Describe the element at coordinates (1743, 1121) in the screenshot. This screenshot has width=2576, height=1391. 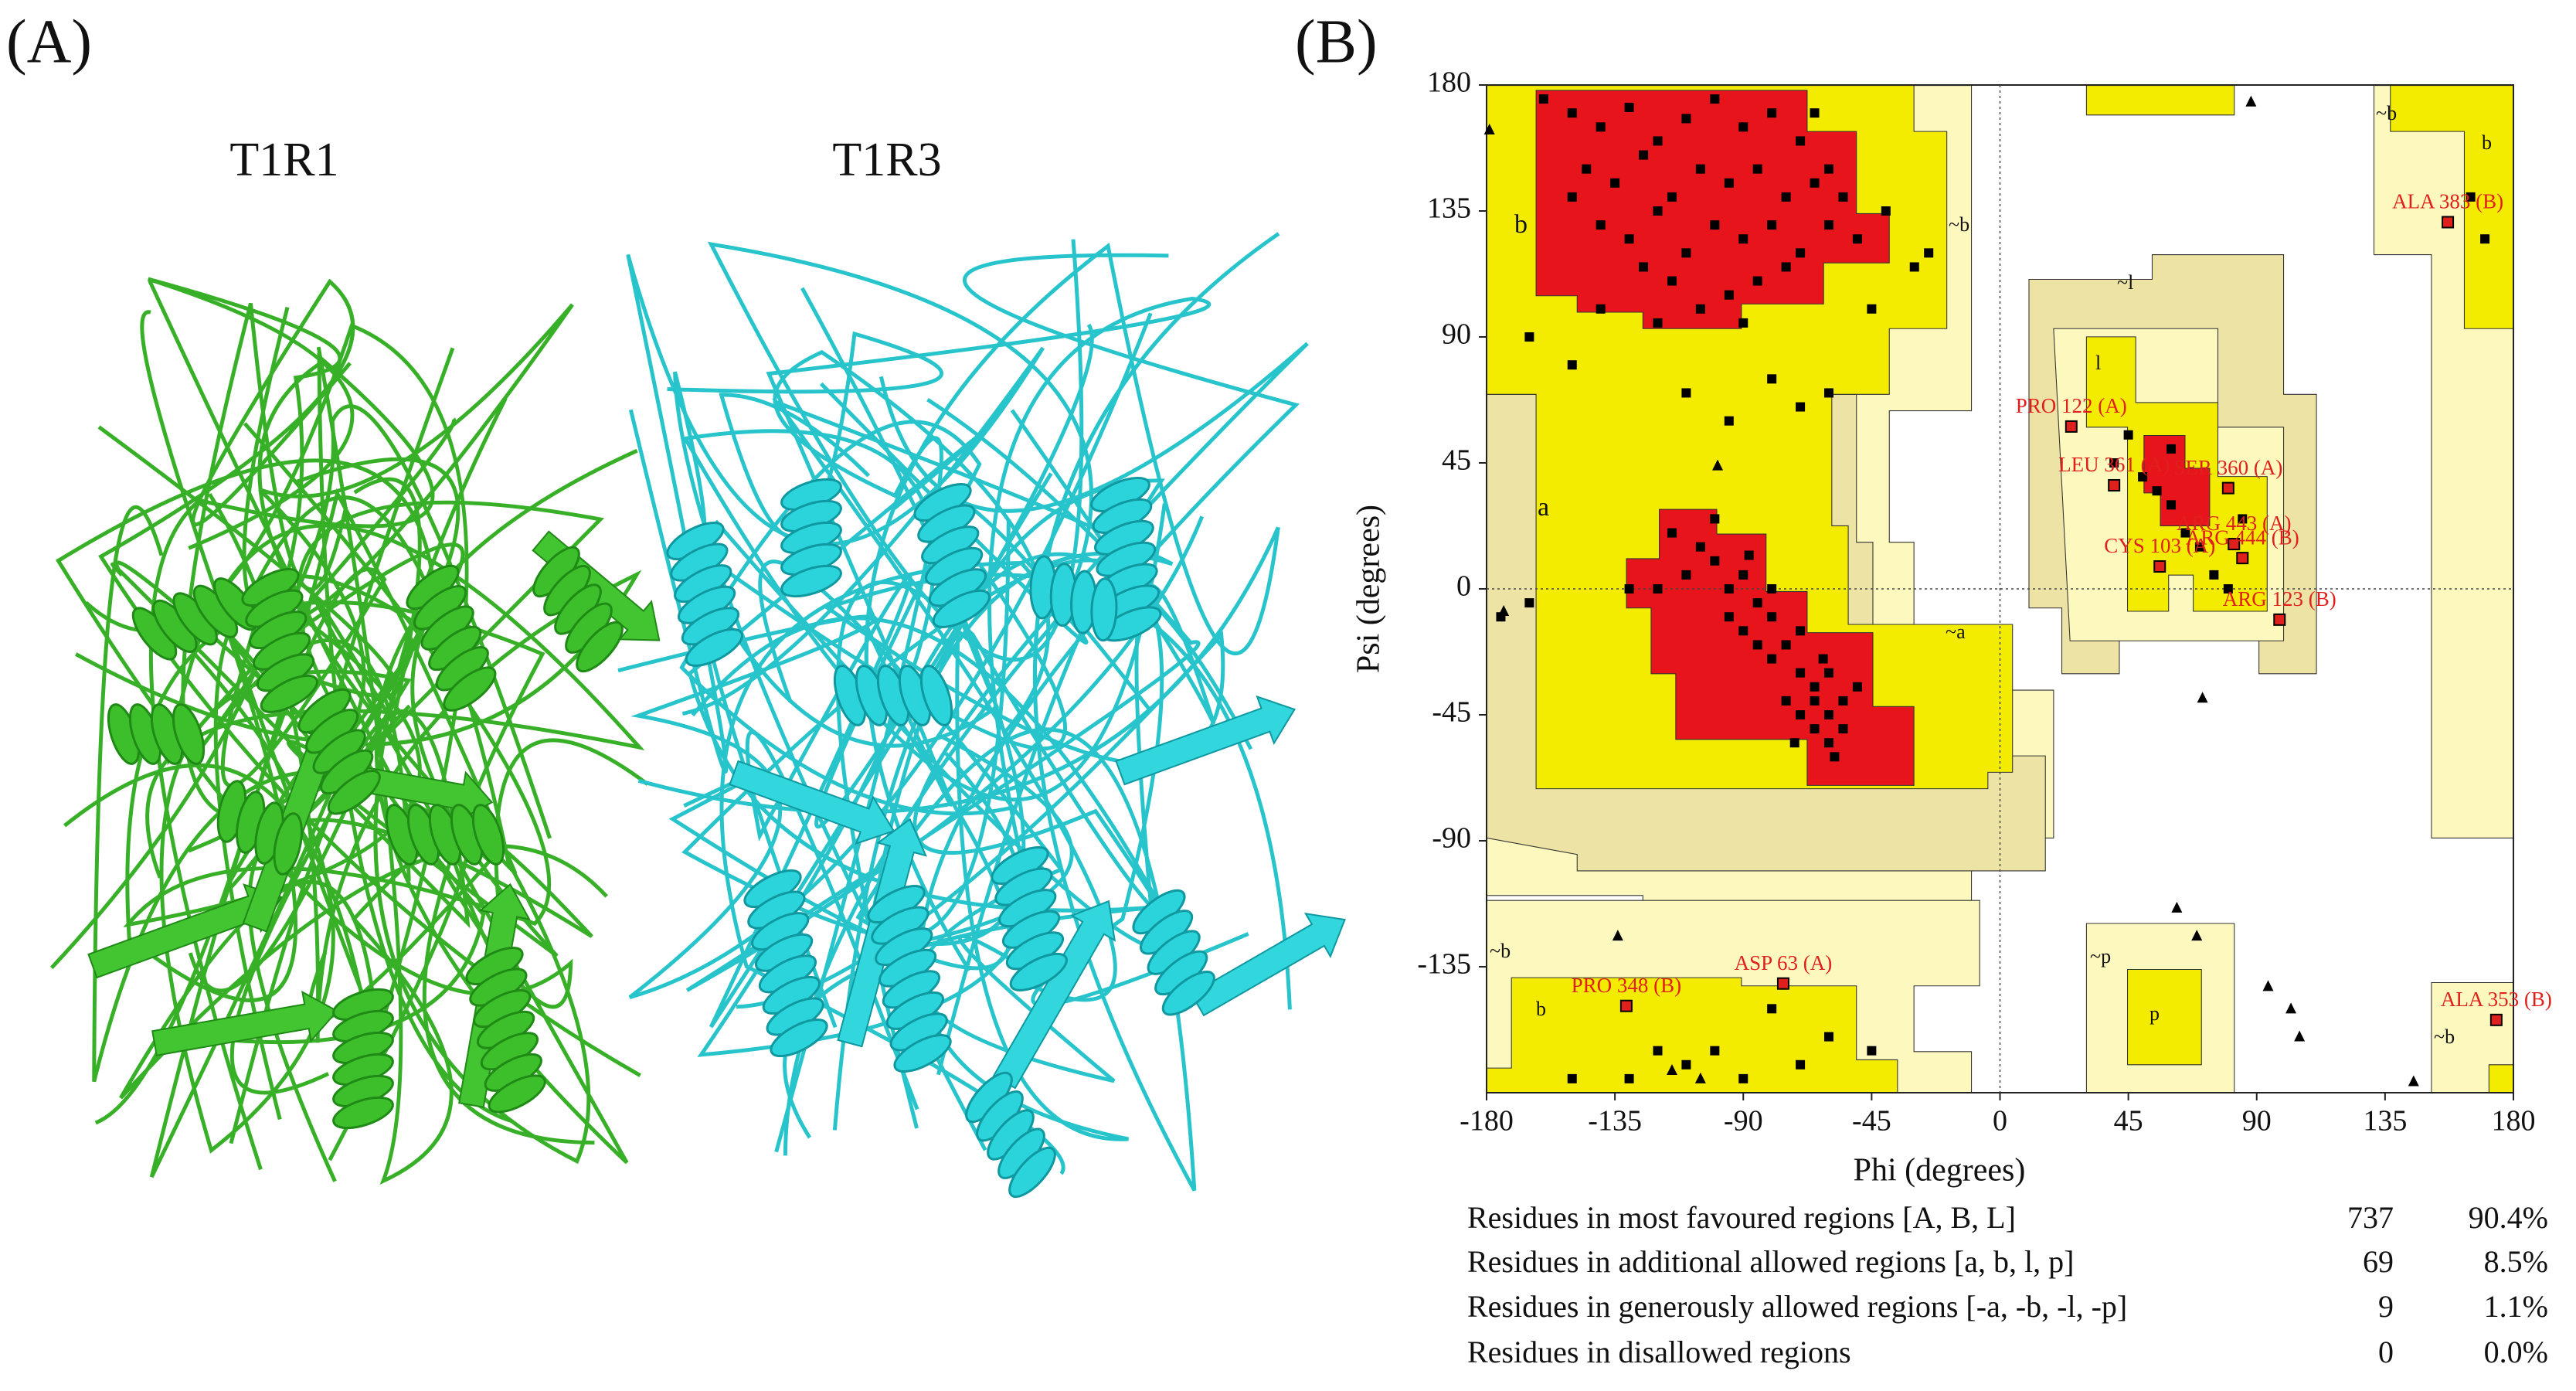
I see `x-tick-label: -90` at that location.